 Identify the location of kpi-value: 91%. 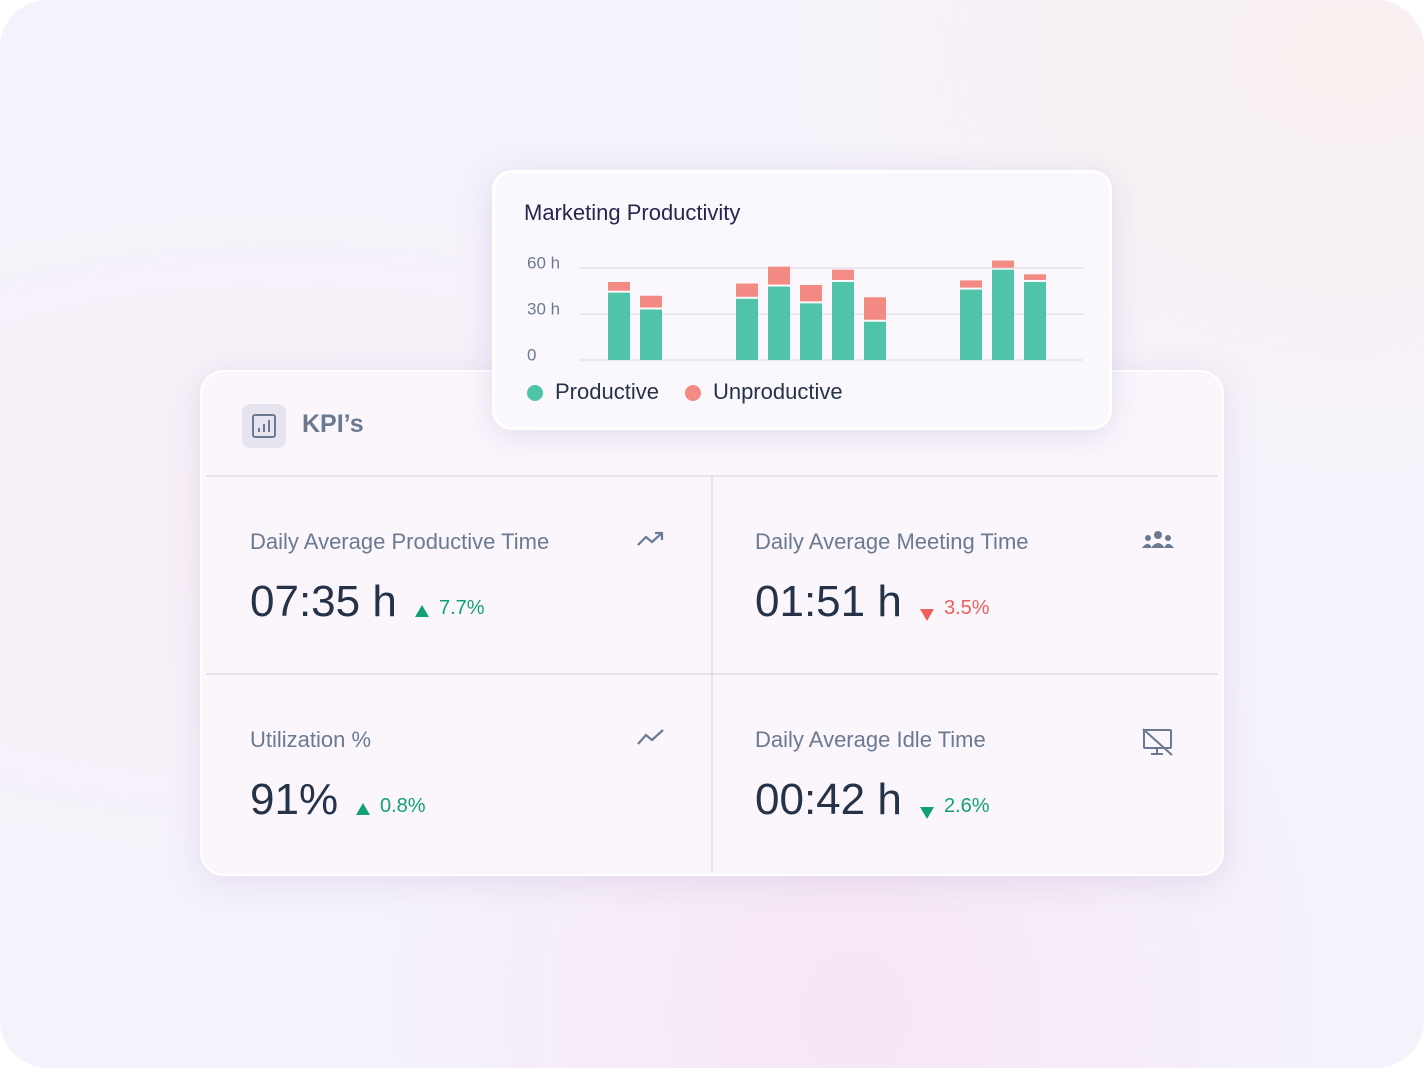
(294, 799).